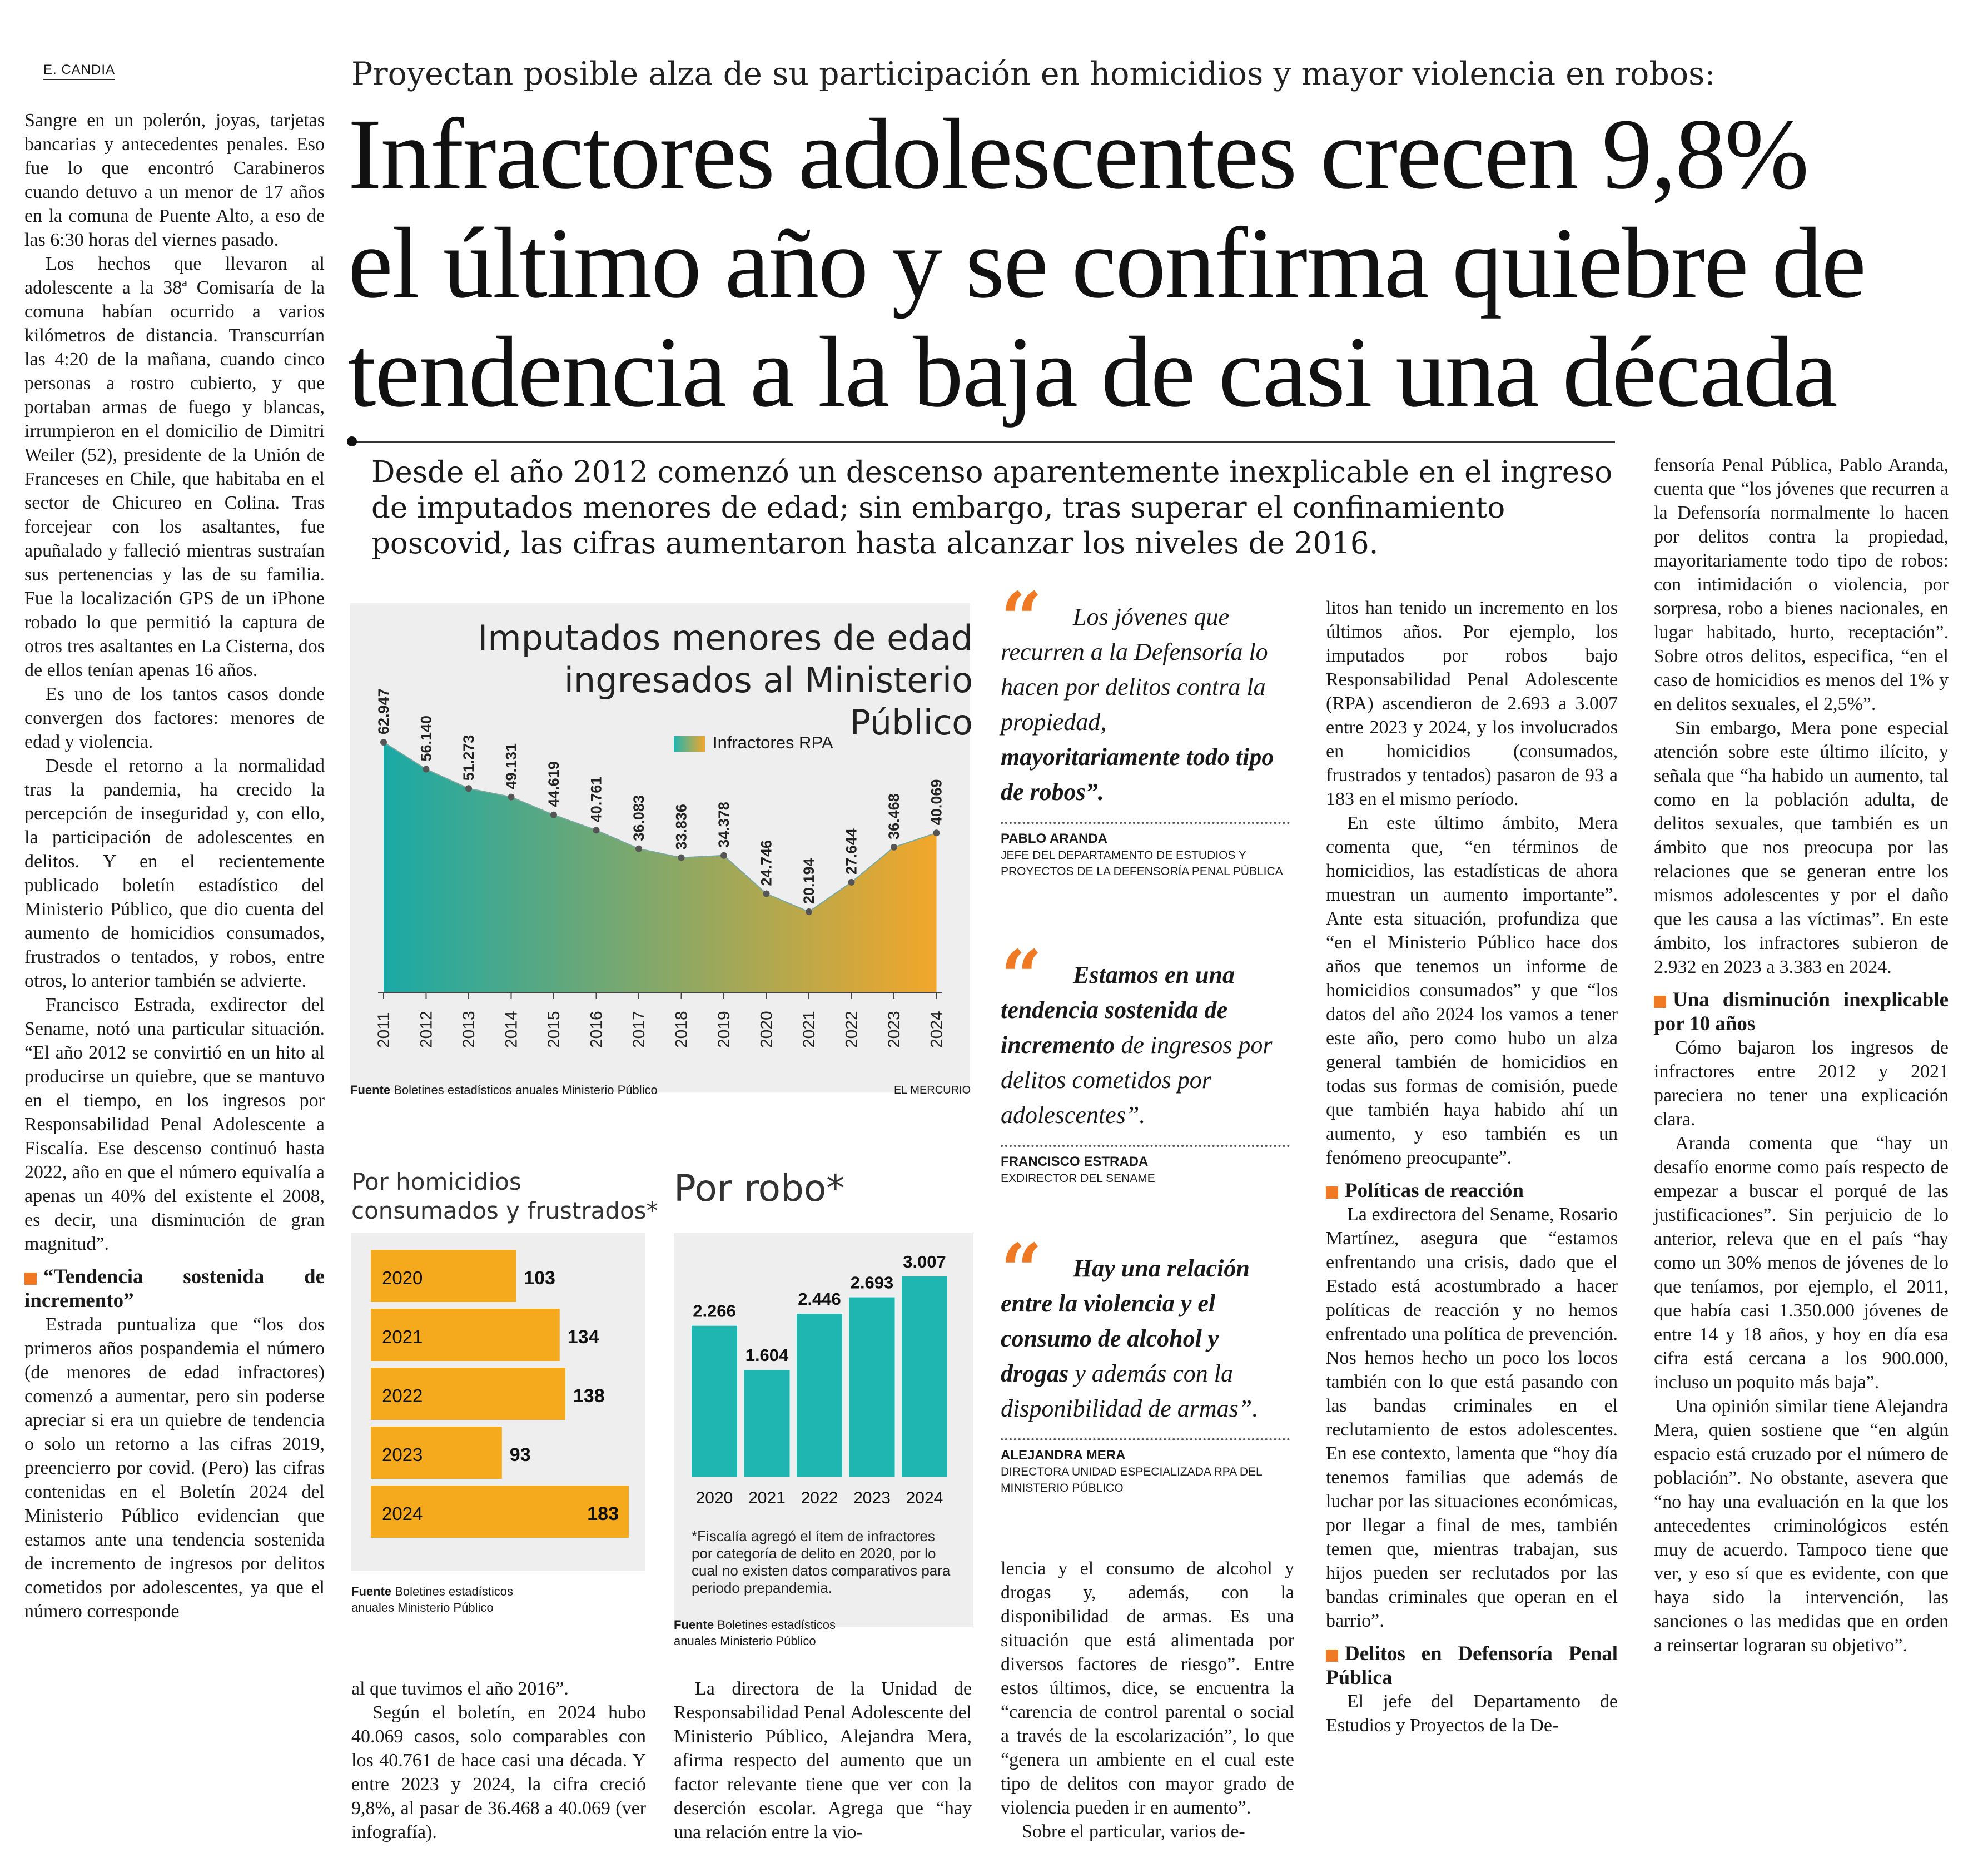  I want to click on bar-value-label: 2.266, so click(714, 1311).